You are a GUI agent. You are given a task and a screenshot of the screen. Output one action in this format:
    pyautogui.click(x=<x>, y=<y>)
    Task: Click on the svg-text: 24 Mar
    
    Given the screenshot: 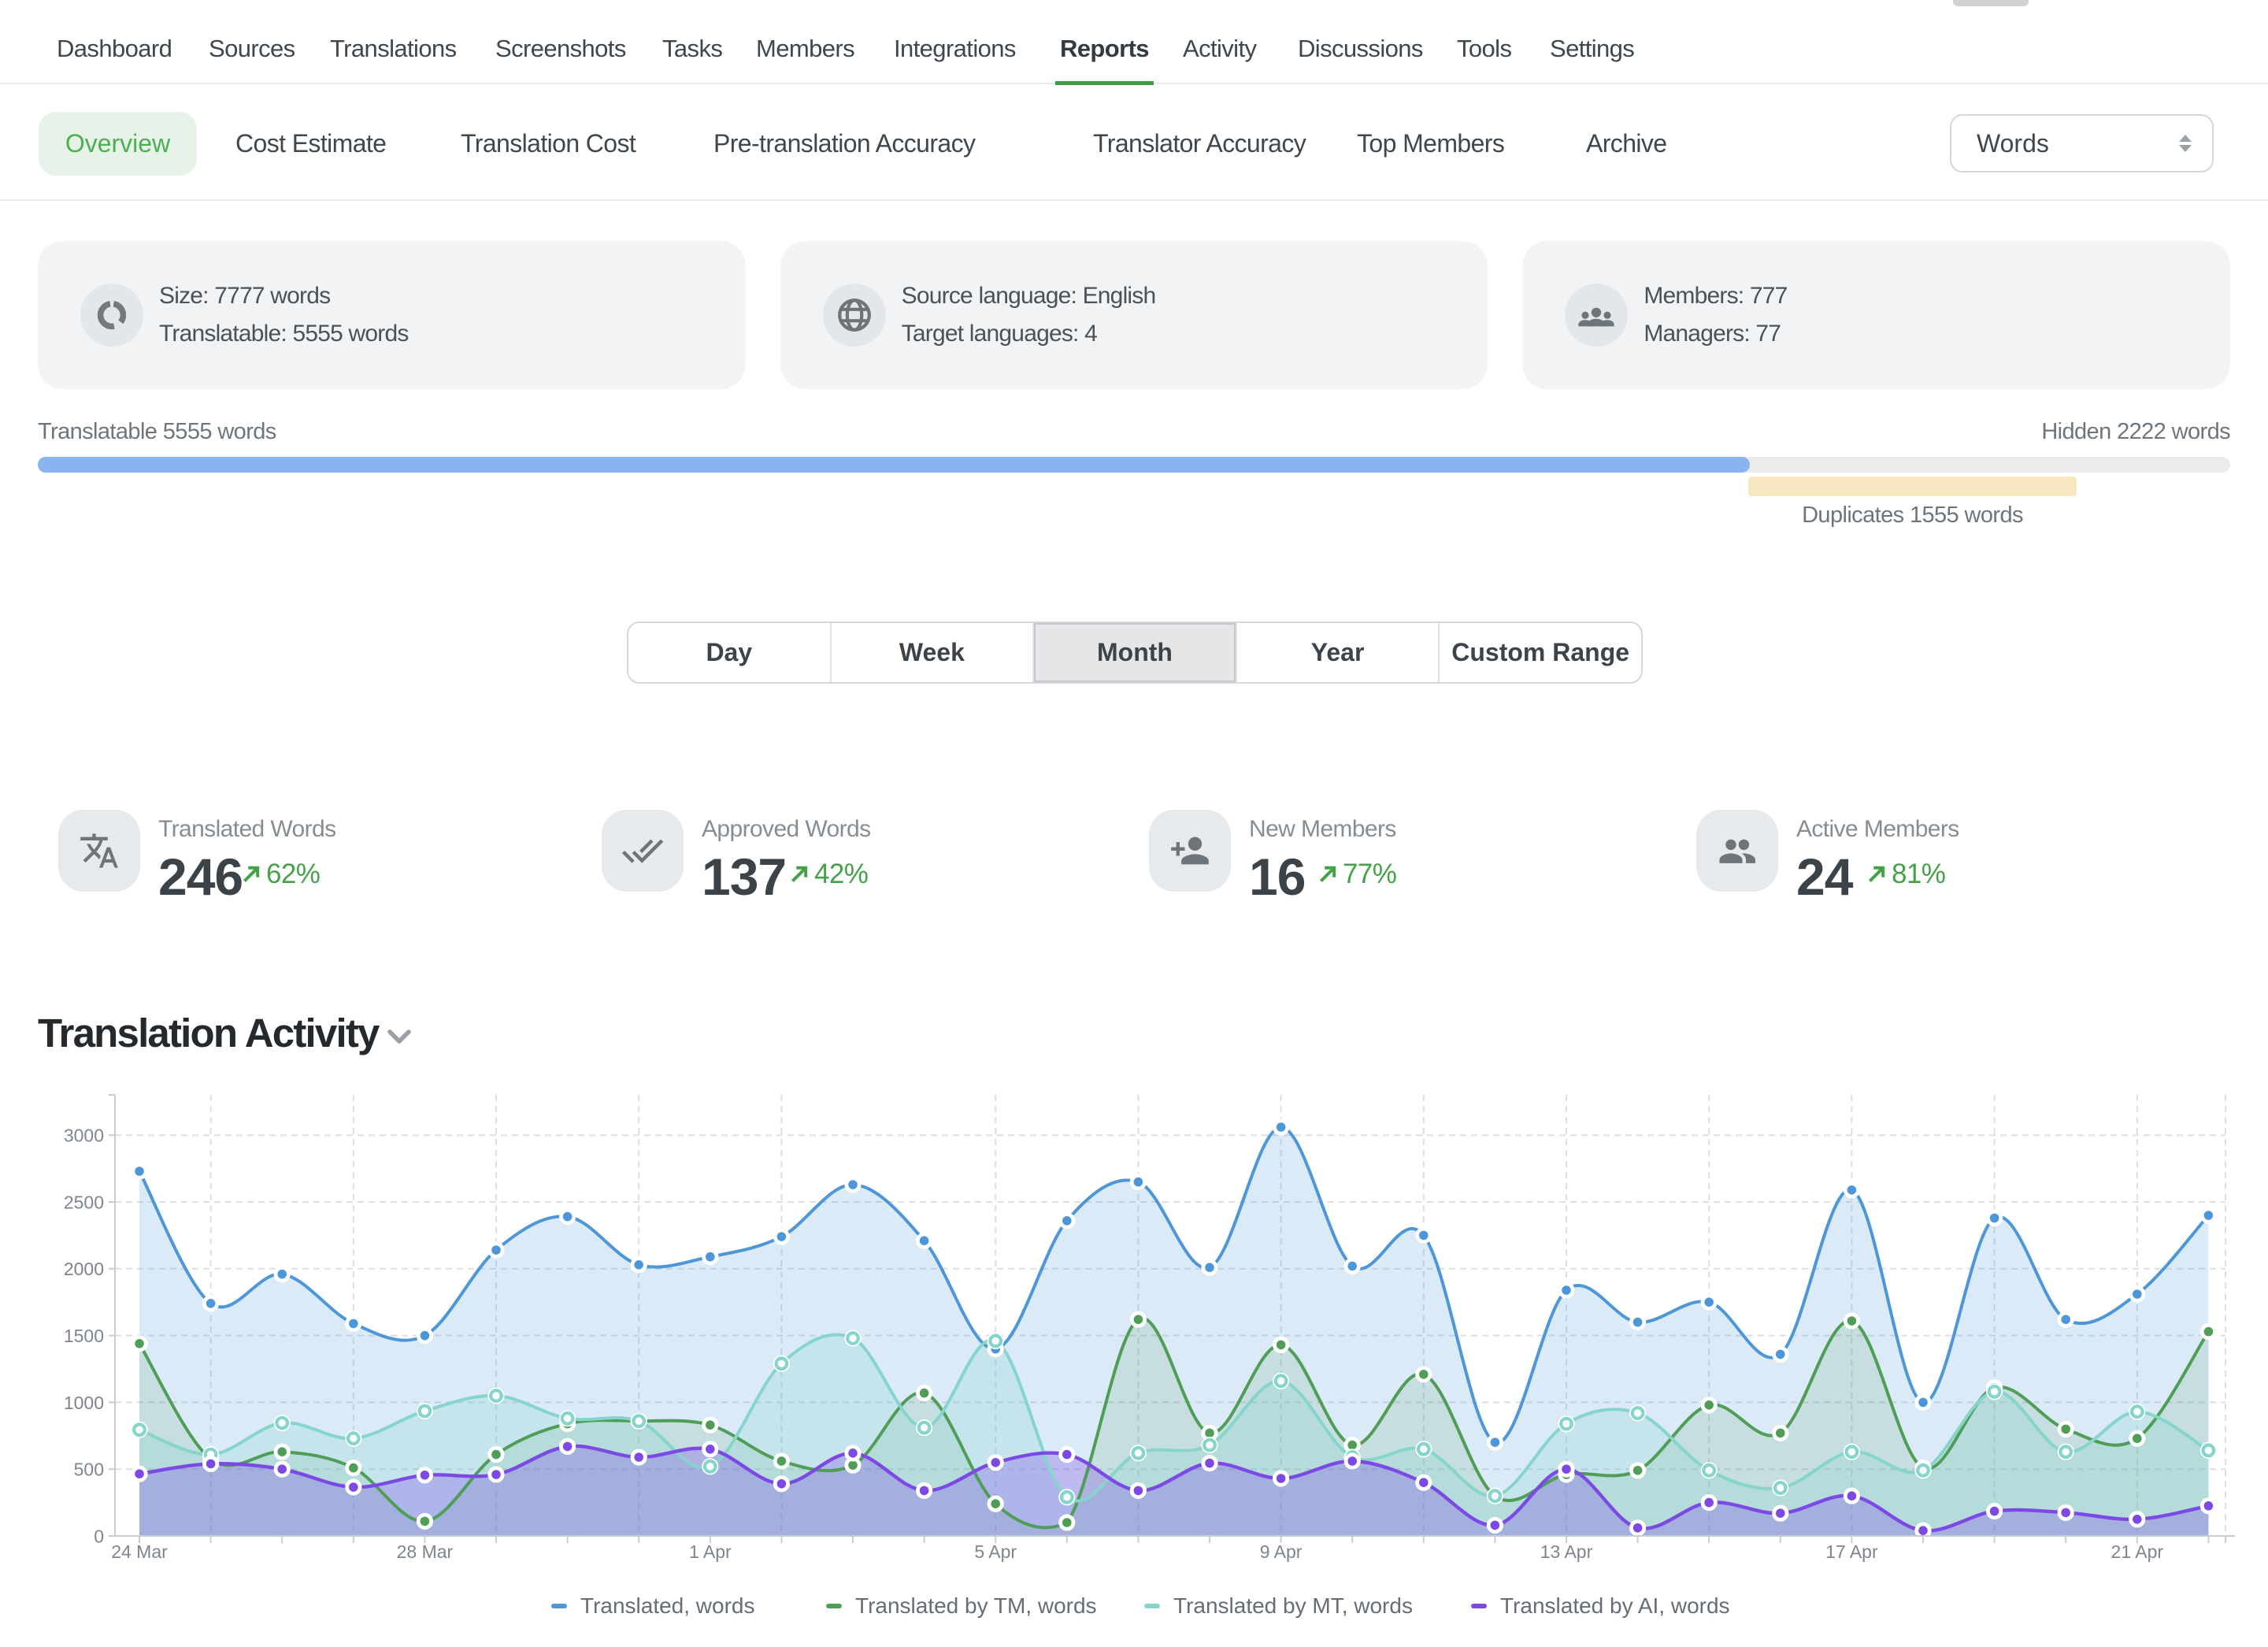 What is the action you would take?
    pyautogui.click(x=139, y=1552)
    